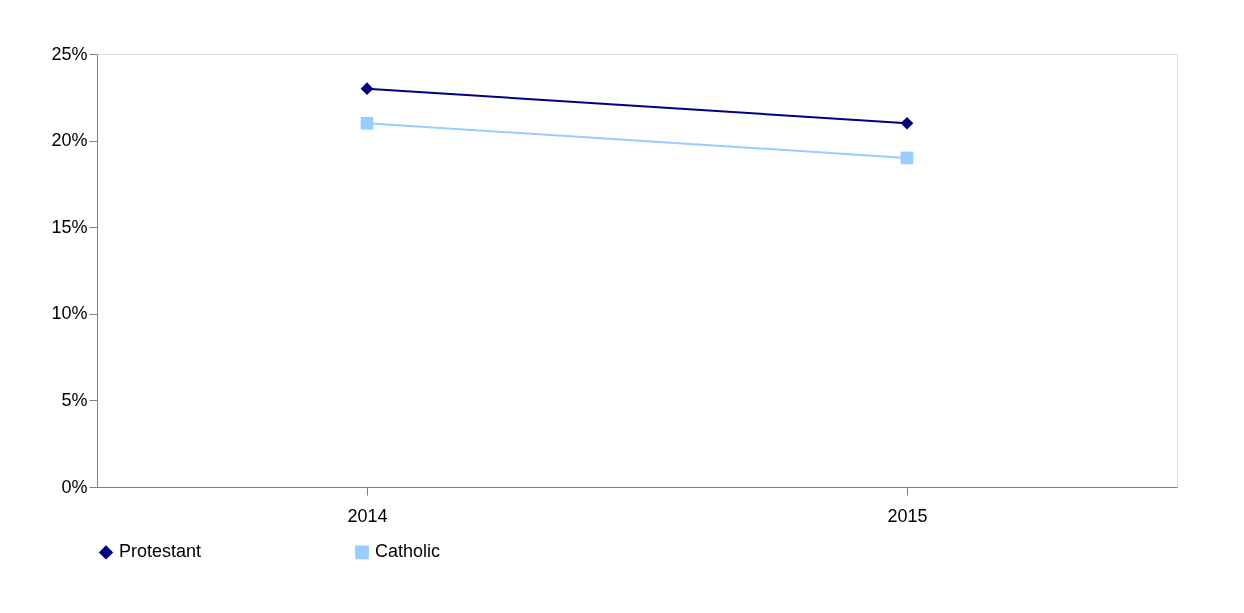 The height and width of the screenshot is (613, 1244). What do you see at coordinates (160, 551) in the screenshot?
I see `legend-label: Protestant` at bounding box center [160, 551].